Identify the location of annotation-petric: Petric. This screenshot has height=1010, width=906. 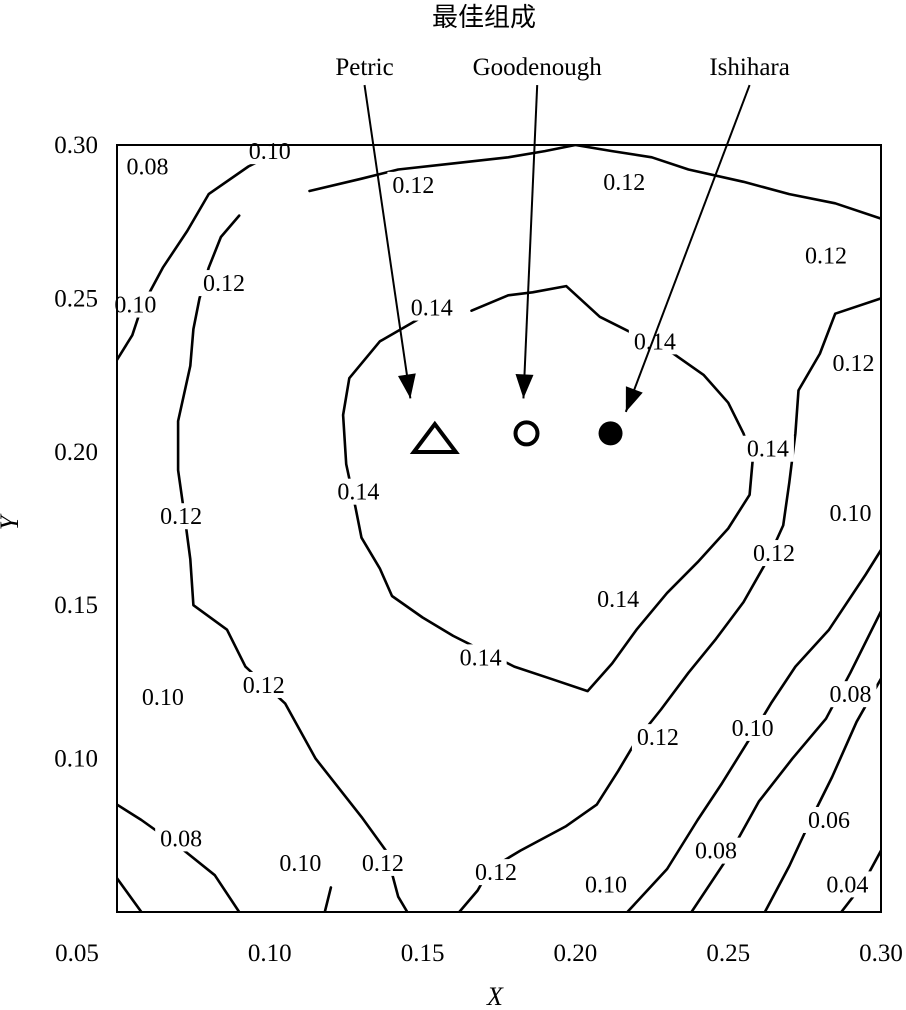
(375, 226).